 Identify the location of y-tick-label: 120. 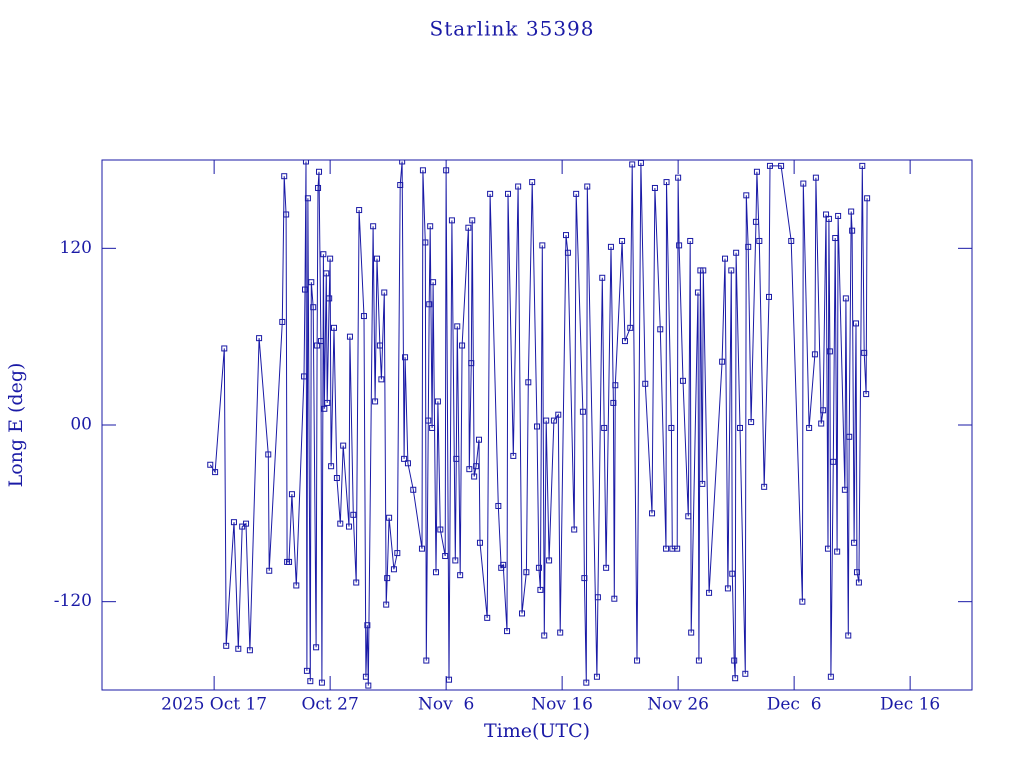
(76, 248).